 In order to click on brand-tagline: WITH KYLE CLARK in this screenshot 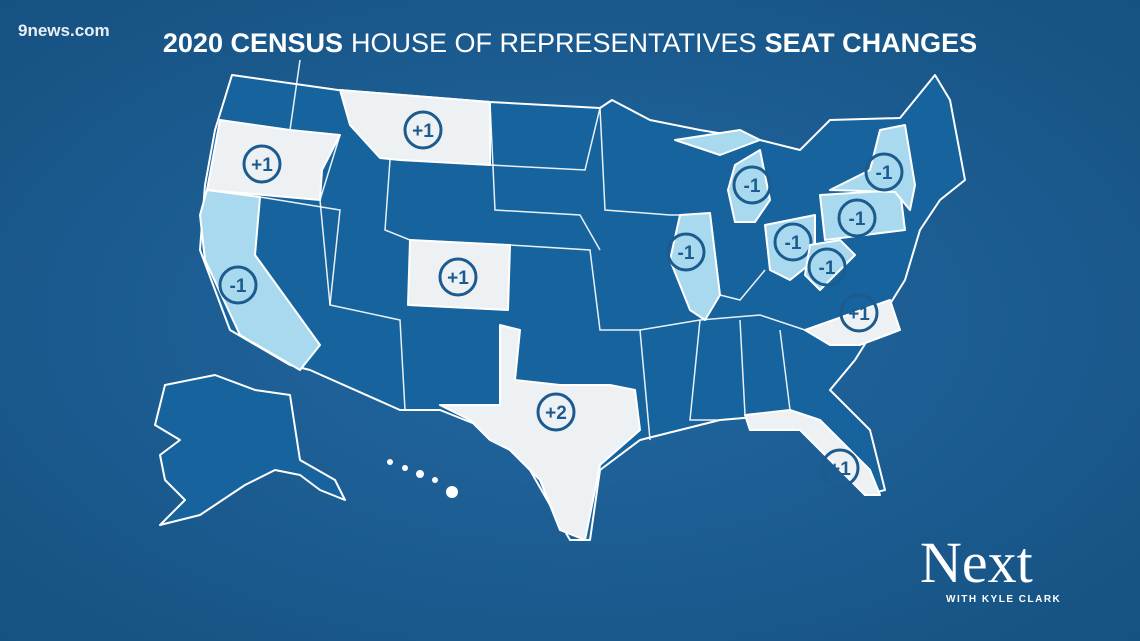, I will do `click(1003, 599)`.